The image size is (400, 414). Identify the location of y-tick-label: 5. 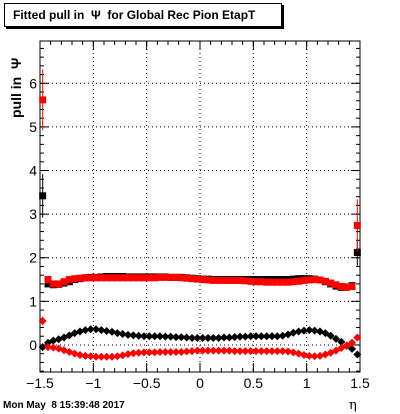
(33, 127).